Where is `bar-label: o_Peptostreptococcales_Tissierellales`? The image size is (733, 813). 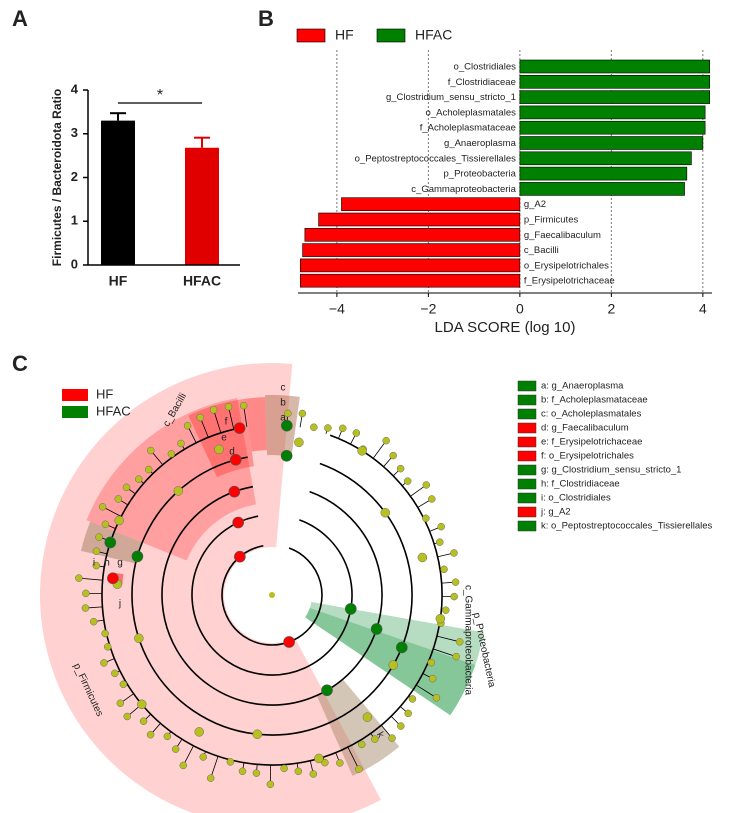
bar-label: o_Peptostreptococcales_Tissierellales is located at coordinates (435, 158).